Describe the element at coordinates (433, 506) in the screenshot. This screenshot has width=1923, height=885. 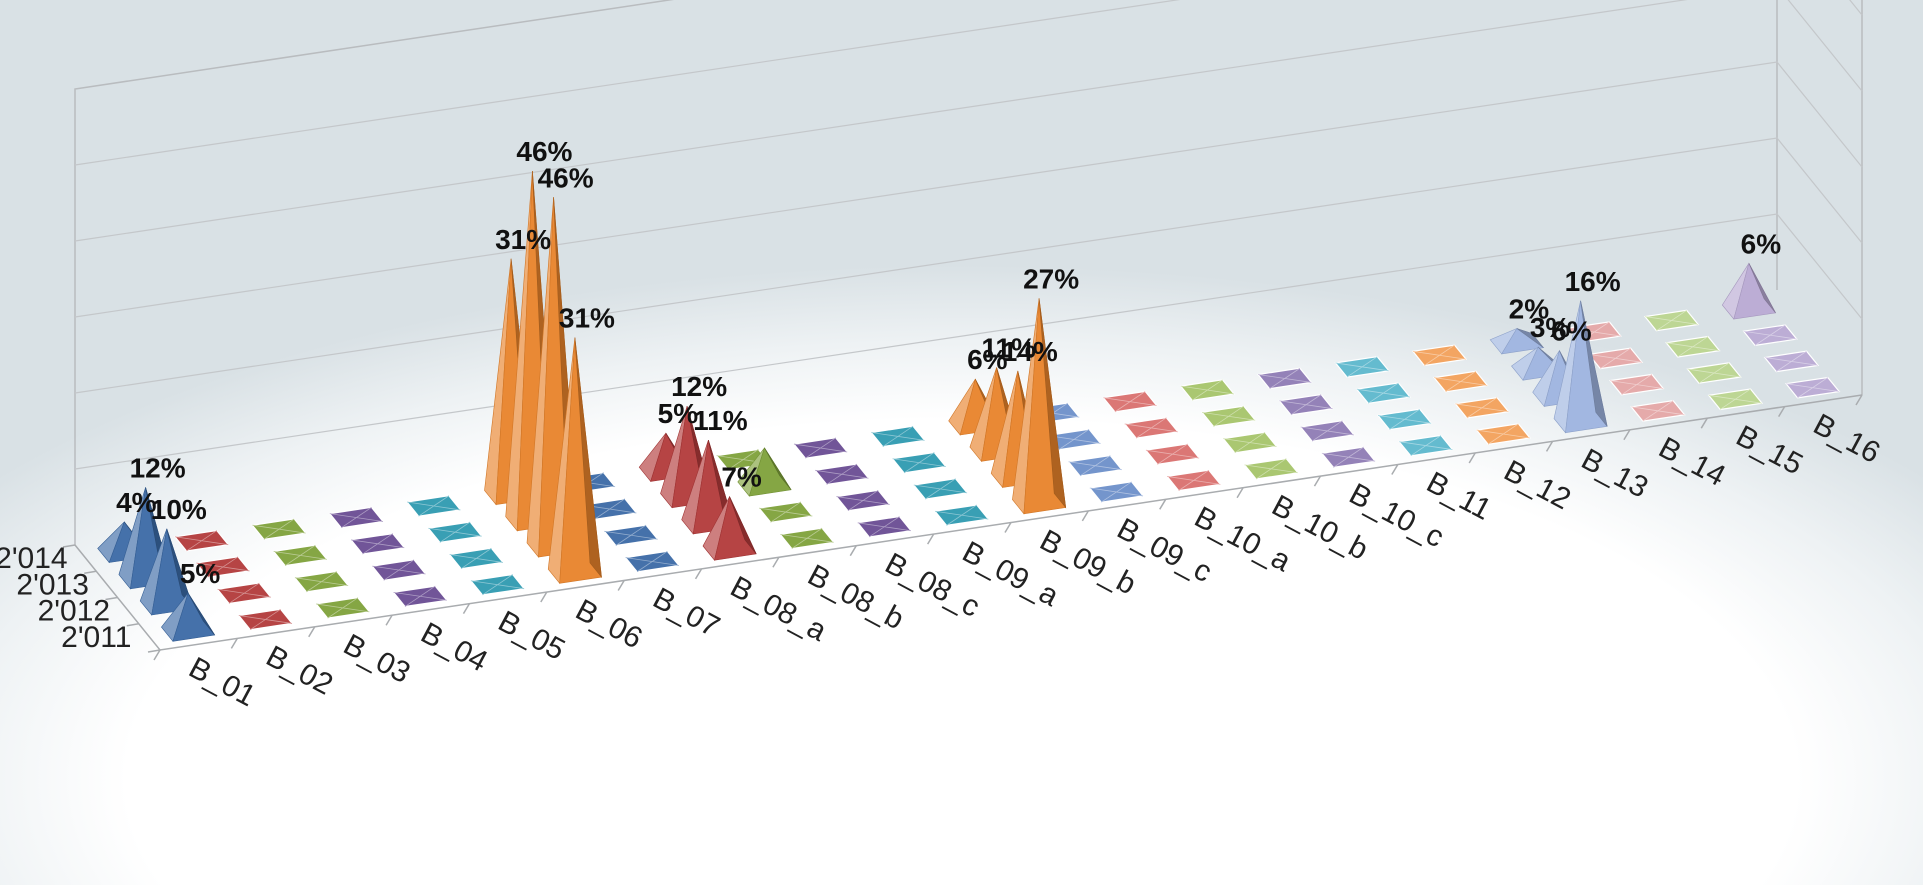
I see `pyramid-B_05-2'014` at that location.